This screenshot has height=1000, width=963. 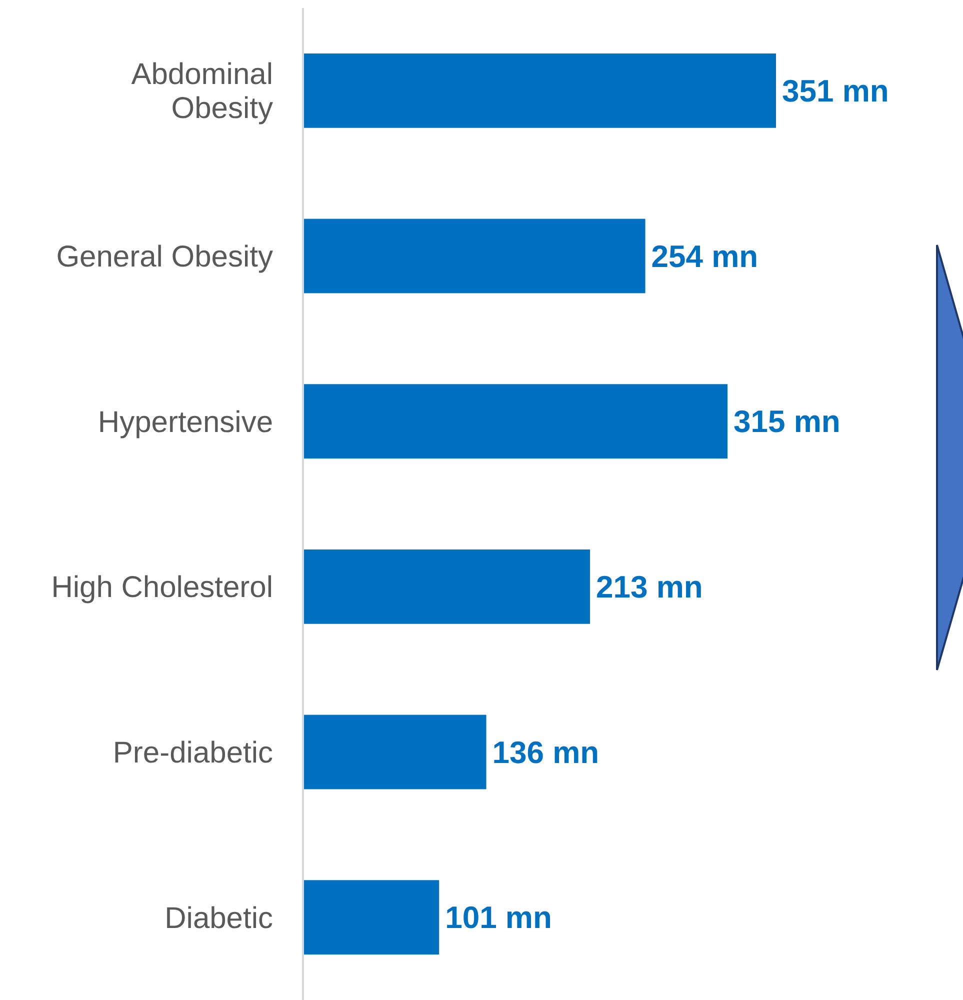 What do you see at coordinates (164, 257) in the screenshot?
I see `y-tick-label: General Obesity` at bounding box center [164, 257].